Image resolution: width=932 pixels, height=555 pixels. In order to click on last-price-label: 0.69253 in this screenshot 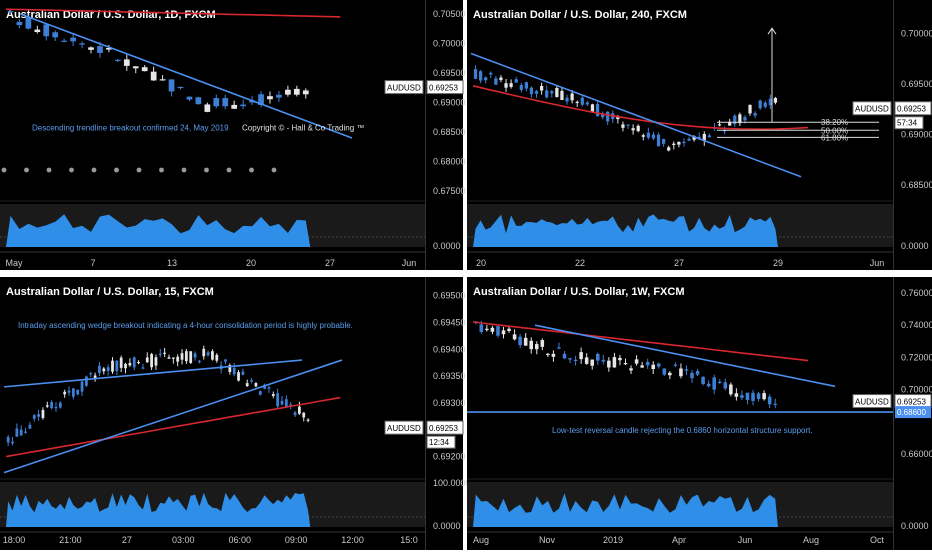, I will do `click(443, 88)`.